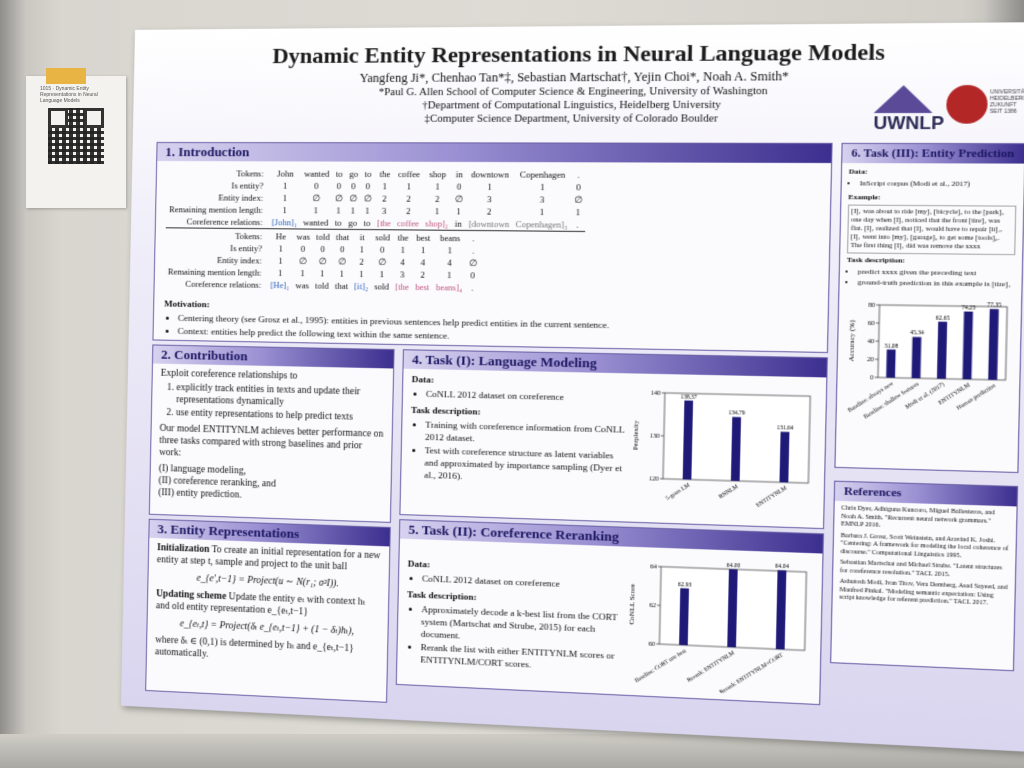 The image size is (1024, 768). What do you see at coordinates (191, 595) in the screenshot?
I see `update-label: Updating scheme` at bounding box center [191, 595].